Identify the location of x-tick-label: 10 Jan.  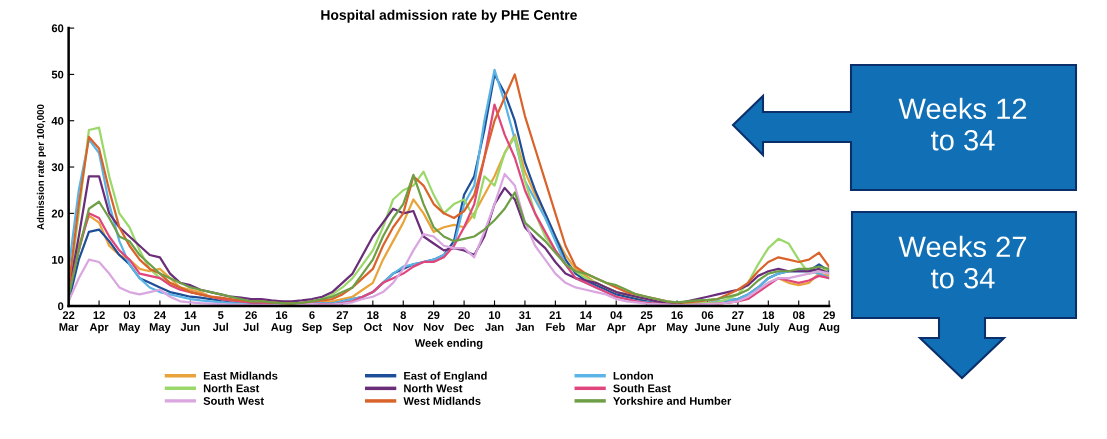
(494, 321).